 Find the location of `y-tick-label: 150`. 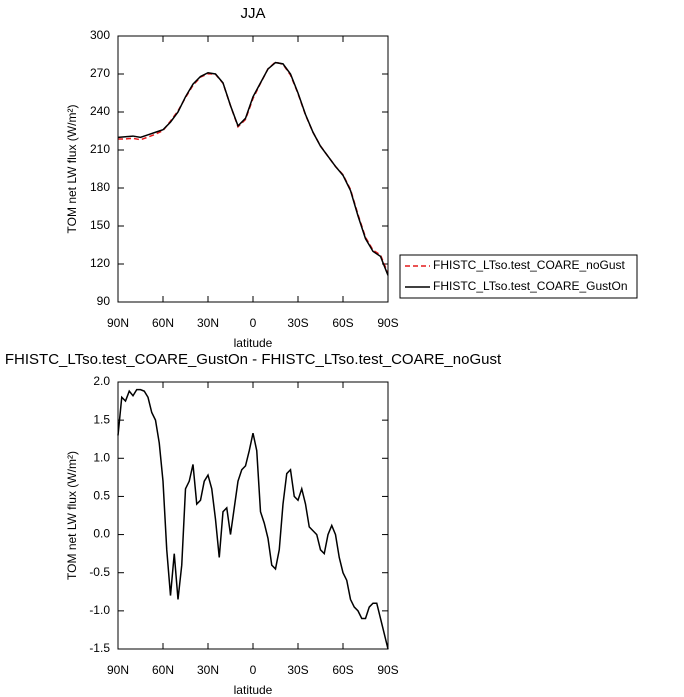

y-tick-label: 150 is located at coordinates (100, 225).